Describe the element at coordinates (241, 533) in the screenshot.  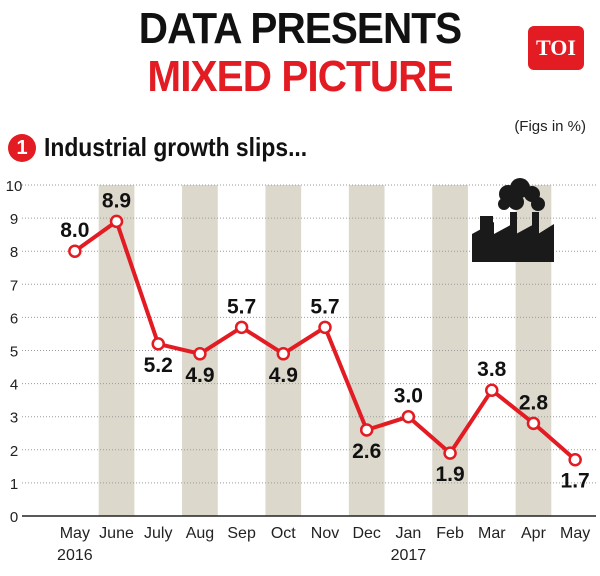
I see `x-tick-label: Sep` at that location.